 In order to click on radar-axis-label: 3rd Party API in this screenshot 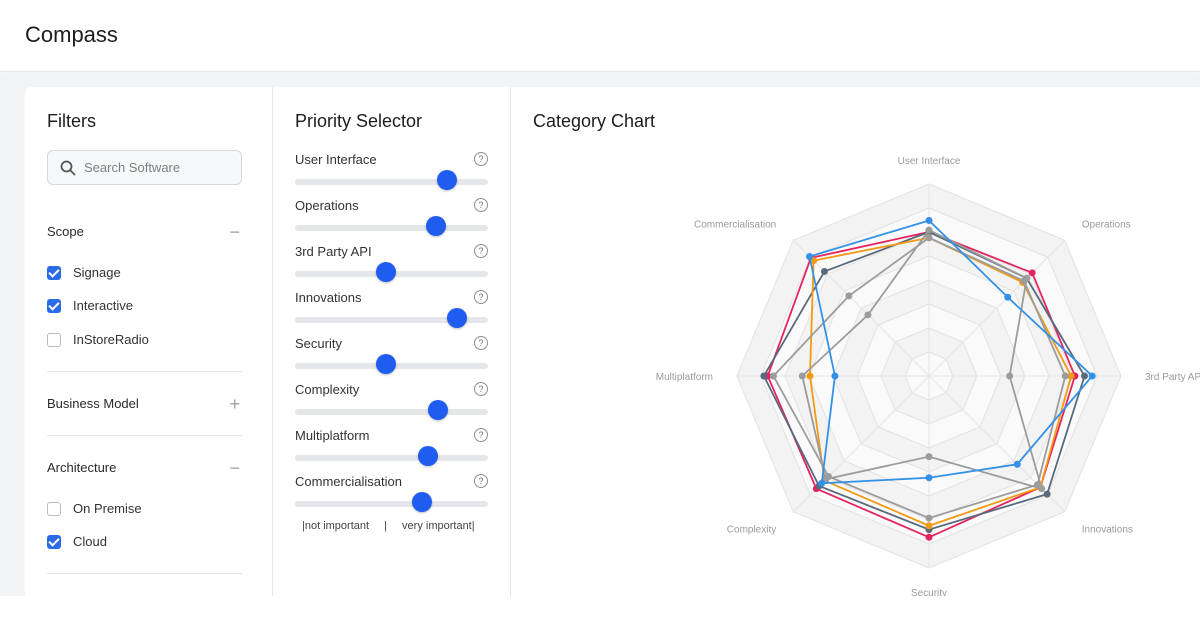, I will do `click(1172, 377)`.